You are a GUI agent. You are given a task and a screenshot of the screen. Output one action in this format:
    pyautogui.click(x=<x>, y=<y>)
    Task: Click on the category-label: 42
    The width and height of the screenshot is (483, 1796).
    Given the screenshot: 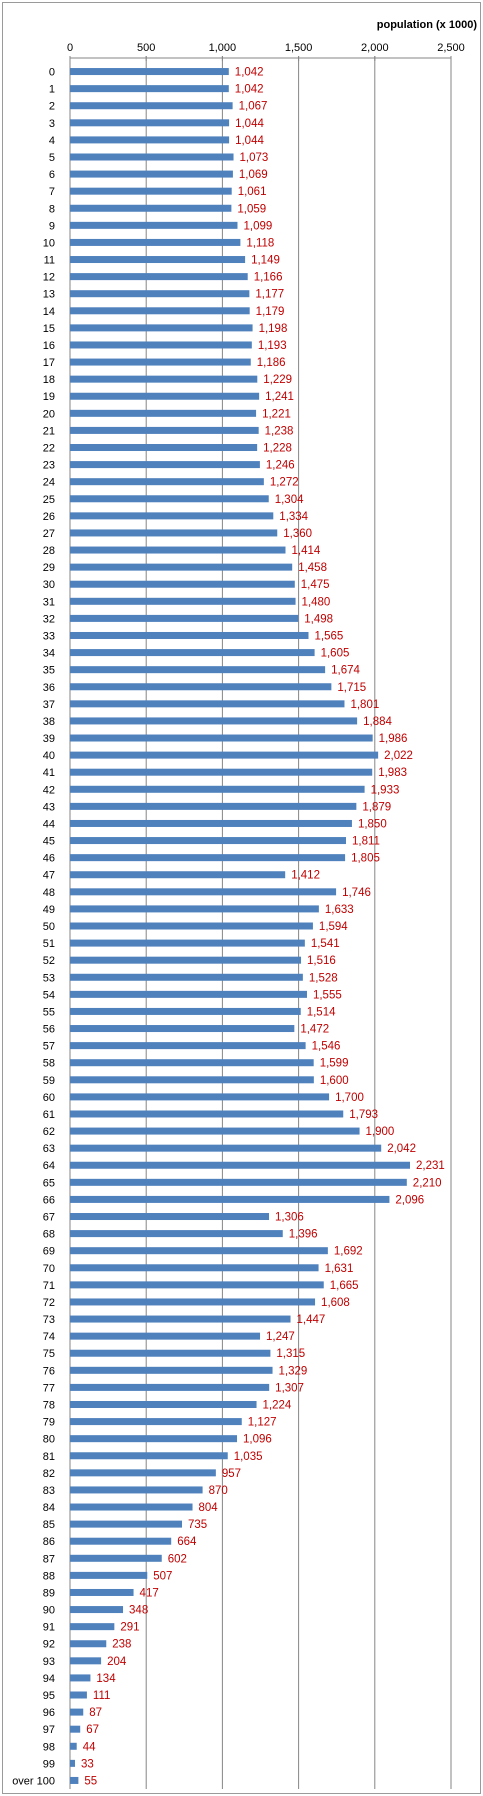 What is the action you would take?
    pyautogui.click(x=49, y=790)
    